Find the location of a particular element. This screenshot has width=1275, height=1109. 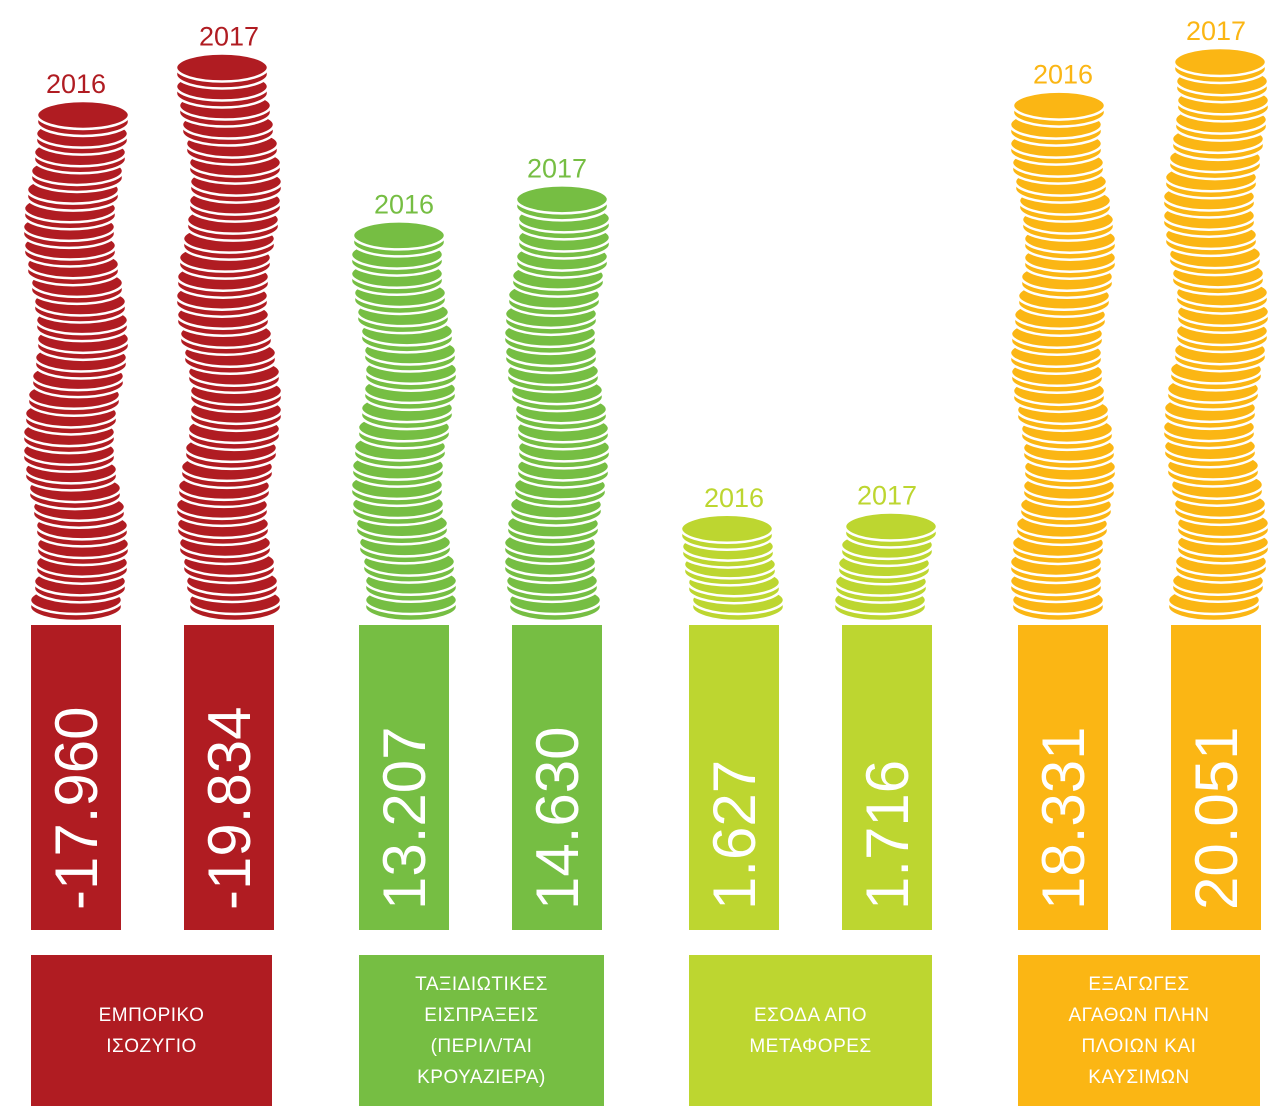

value-bar-g0-2016 is located at coordinates (76, 777).